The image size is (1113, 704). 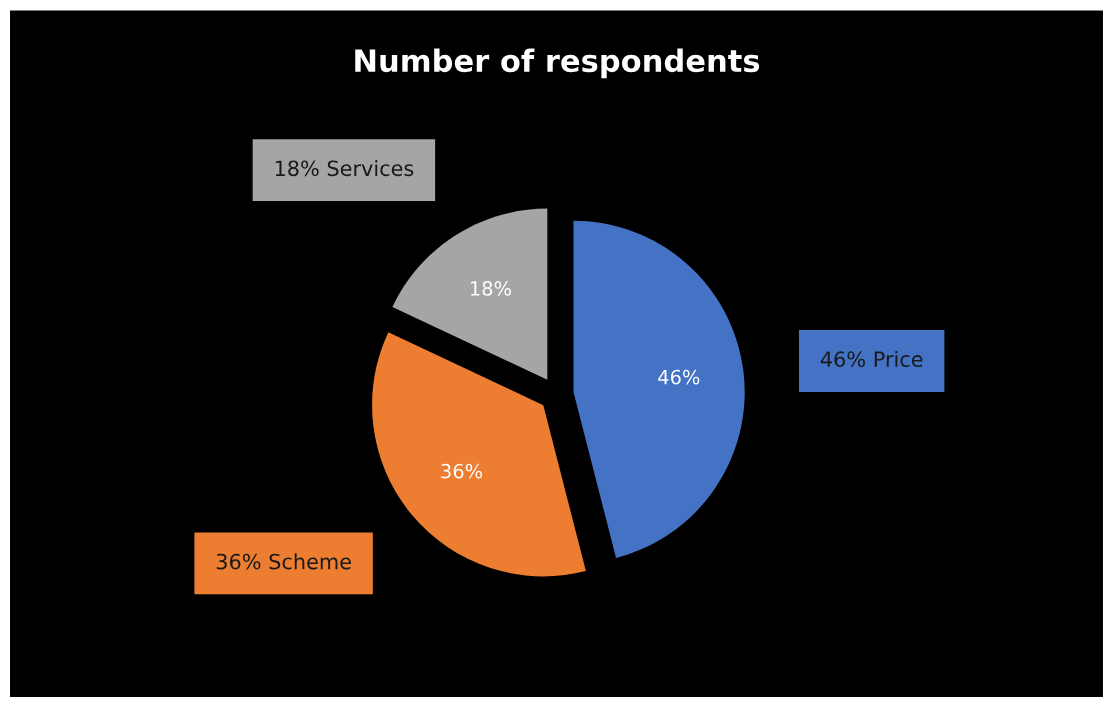 I want to click on slice-label: 46% Price, so click(x=871, y=359).